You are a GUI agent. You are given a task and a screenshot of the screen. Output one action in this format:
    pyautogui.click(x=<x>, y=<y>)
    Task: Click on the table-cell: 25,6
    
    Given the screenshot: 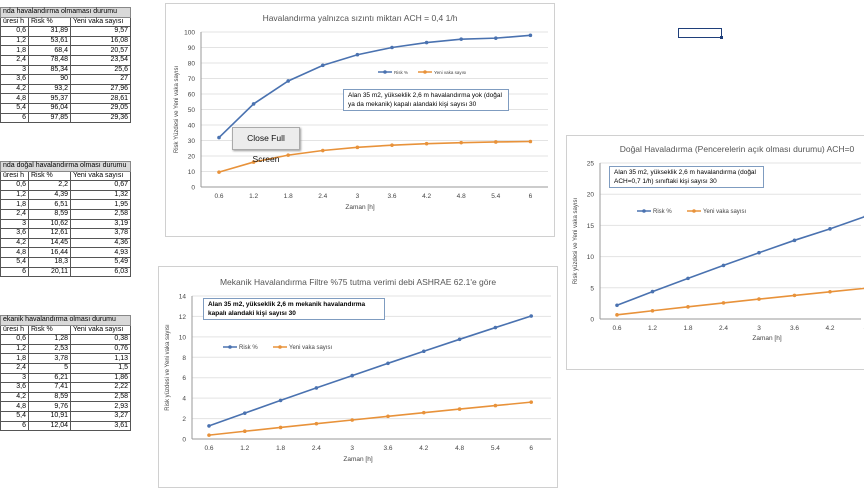 What is the action you would take?
    pyautogui.click(x=101, y=70)
    